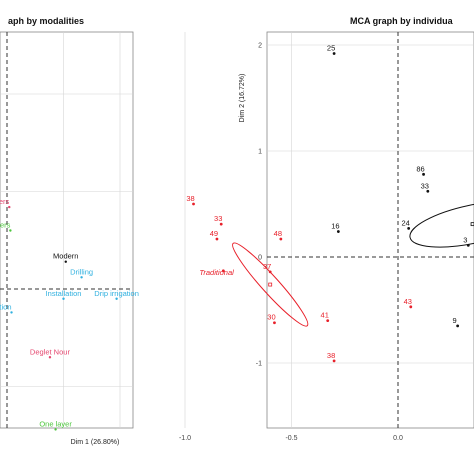  I want to click on modality-label: Modern, so click(65, 256).